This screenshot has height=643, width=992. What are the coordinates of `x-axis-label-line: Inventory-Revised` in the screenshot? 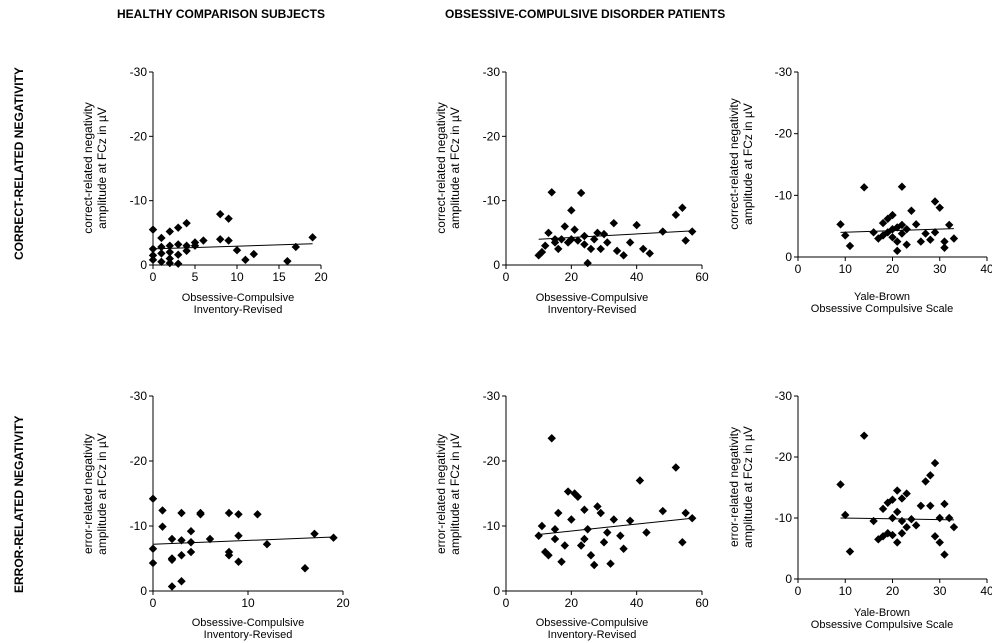 It's located at (592, 310).